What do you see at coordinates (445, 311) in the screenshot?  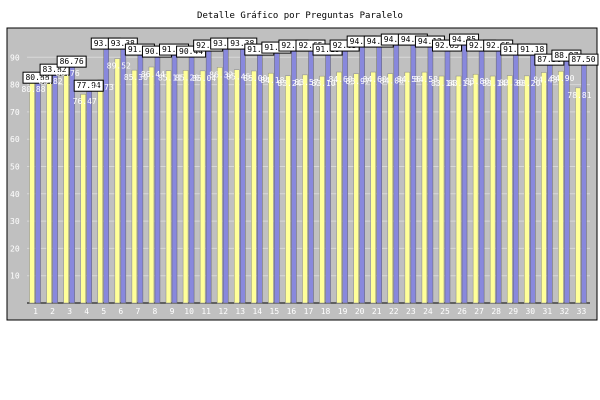 I see `x-tick-label: 25` at bounding box center [445, 311].